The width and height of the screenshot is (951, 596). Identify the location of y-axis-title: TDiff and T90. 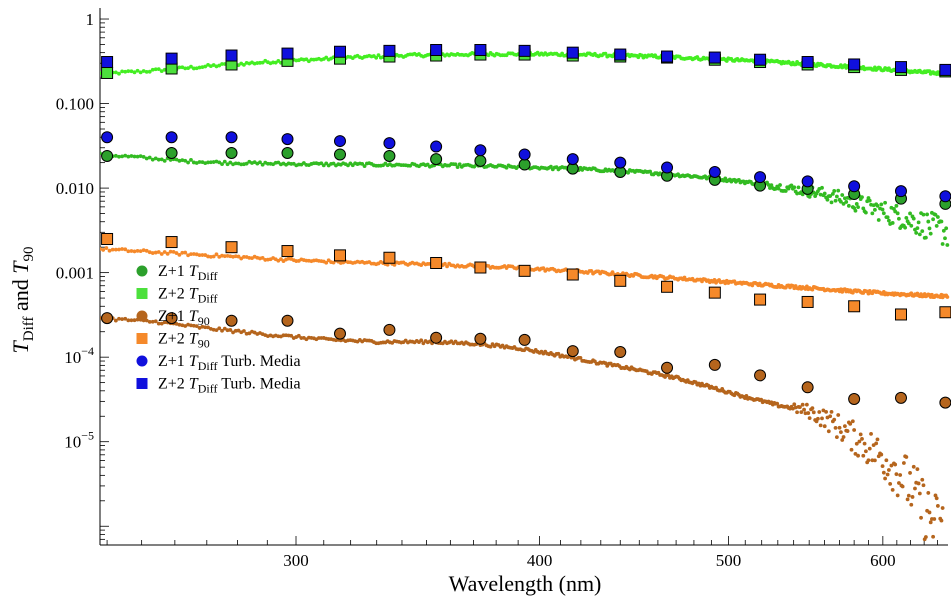
(22, 300).